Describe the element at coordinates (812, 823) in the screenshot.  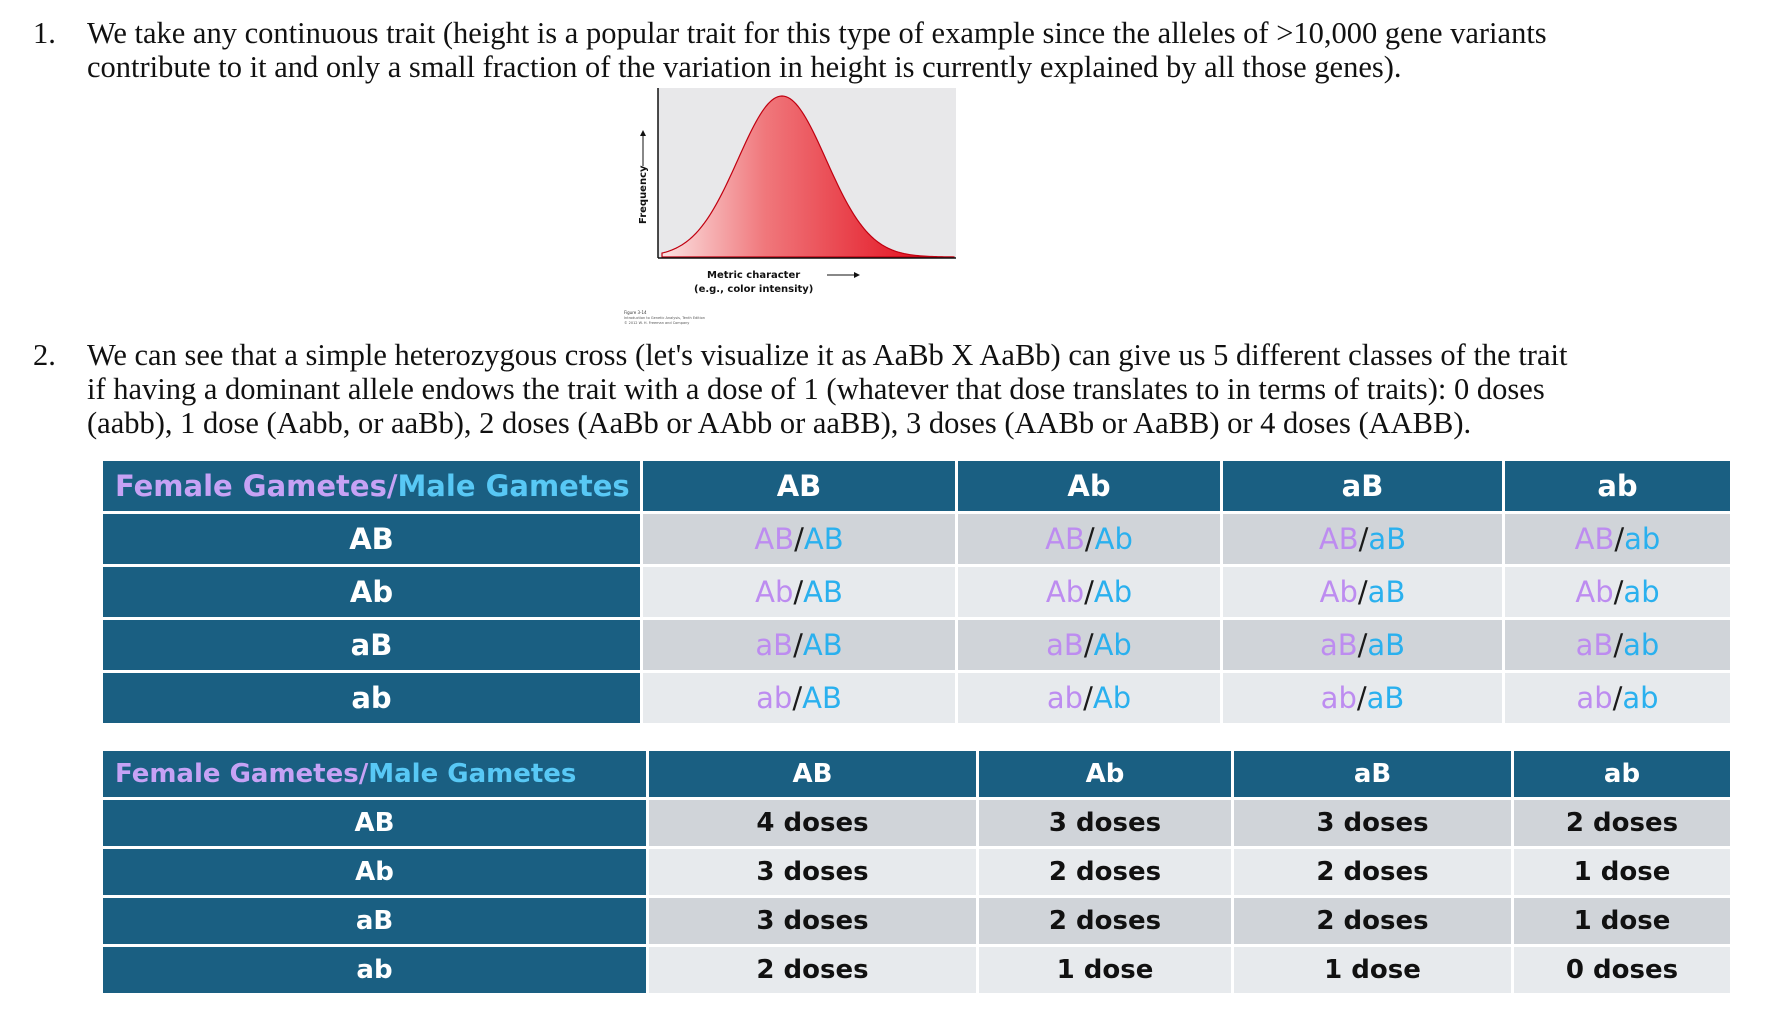
I see `dose-cell: 4 doses` at that location.